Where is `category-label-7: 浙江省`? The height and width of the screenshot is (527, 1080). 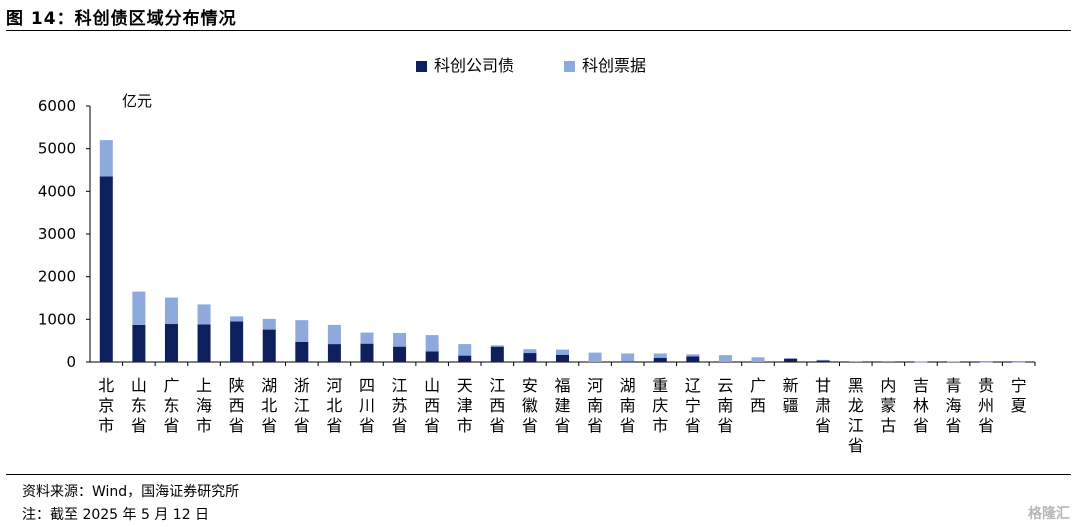
category-label-7: 浙江省 is located at coordinates (302, 405).